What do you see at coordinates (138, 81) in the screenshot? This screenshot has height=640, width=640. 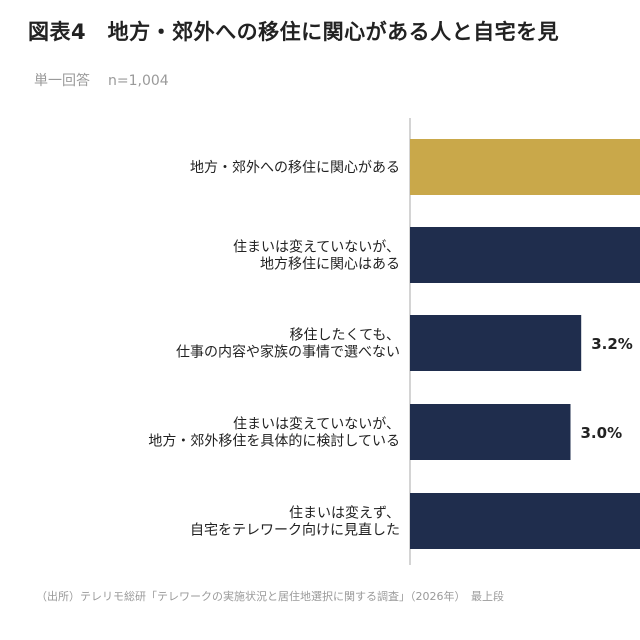 I see `sample-size-label: n=1,004` at bounding box center [138, 81].